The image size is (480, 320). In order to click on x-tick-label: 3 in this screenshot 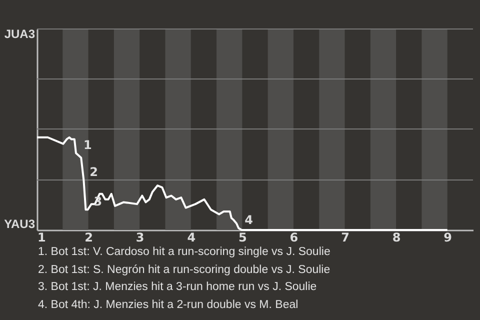, I will do `click(140, 237)`.